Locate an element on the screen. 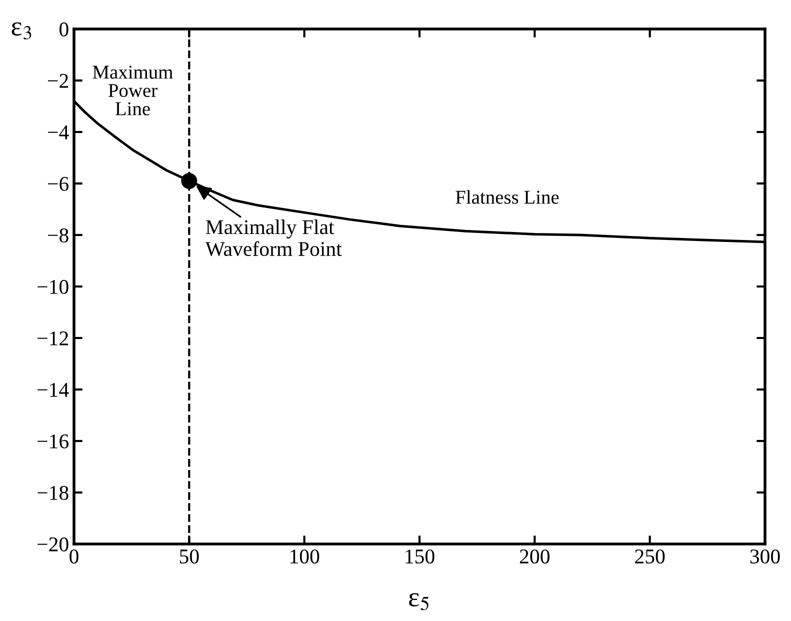 This screenshot has width=791, height=621. annotation: Maximum Power Line is located at coordinates (132, 91).